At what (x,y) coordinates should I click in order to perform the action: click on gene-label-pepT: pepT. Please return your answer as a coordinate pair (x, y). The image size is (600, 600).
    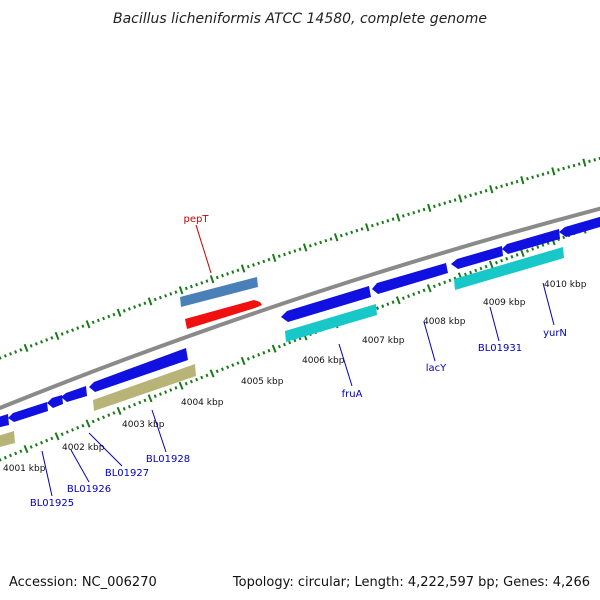
    Looking at the image, I should click on (197, 219).